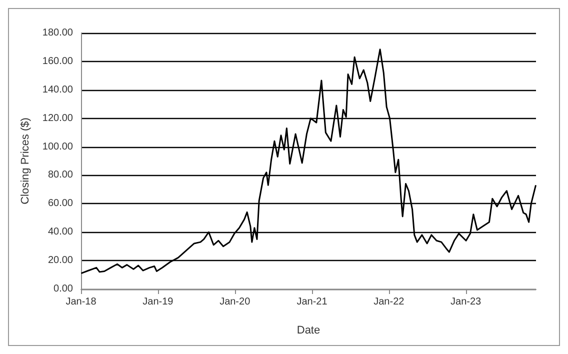 This screenshot has height=354, width=568. Describe the element at coordinates (58, 118) in the screenshot. I see `y-tick-label: 120.00` at that location.